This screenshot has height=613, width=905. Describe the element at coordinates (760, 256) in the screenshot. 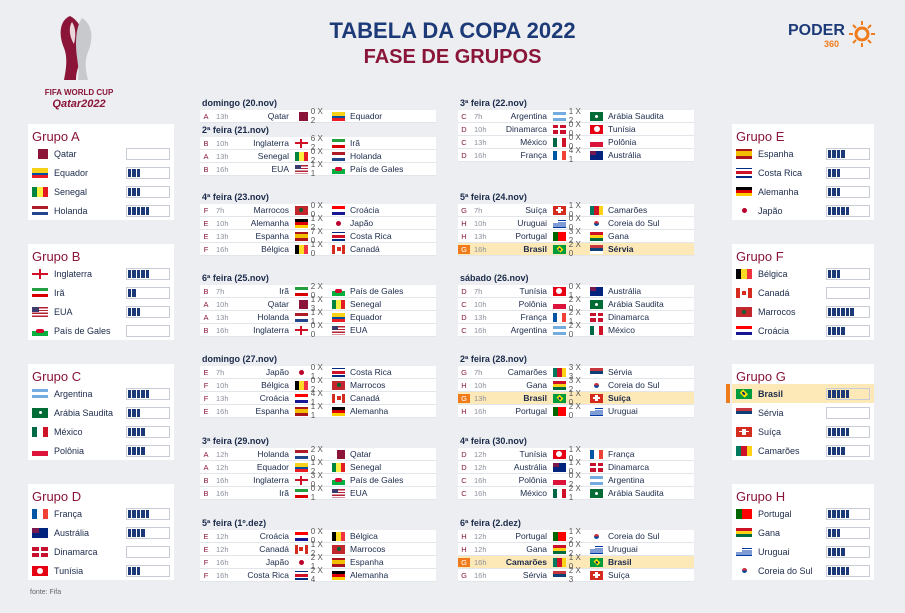

I see `group-title: Grupo F` at that location.